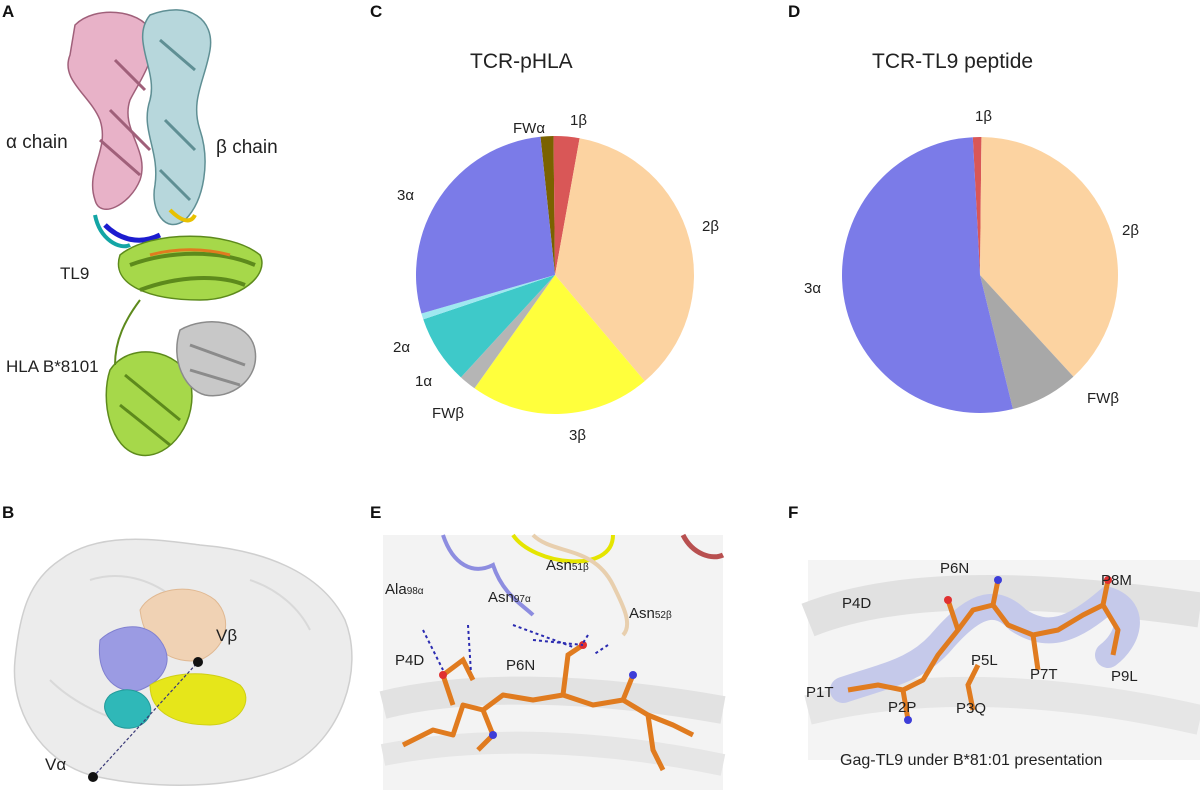 This screenshot has height=794, width=1200. What do you see at coordinates (1044, 674) in the screenshot?
I see `f-p7t-label: P7T` at bounding box center [1044, 674].